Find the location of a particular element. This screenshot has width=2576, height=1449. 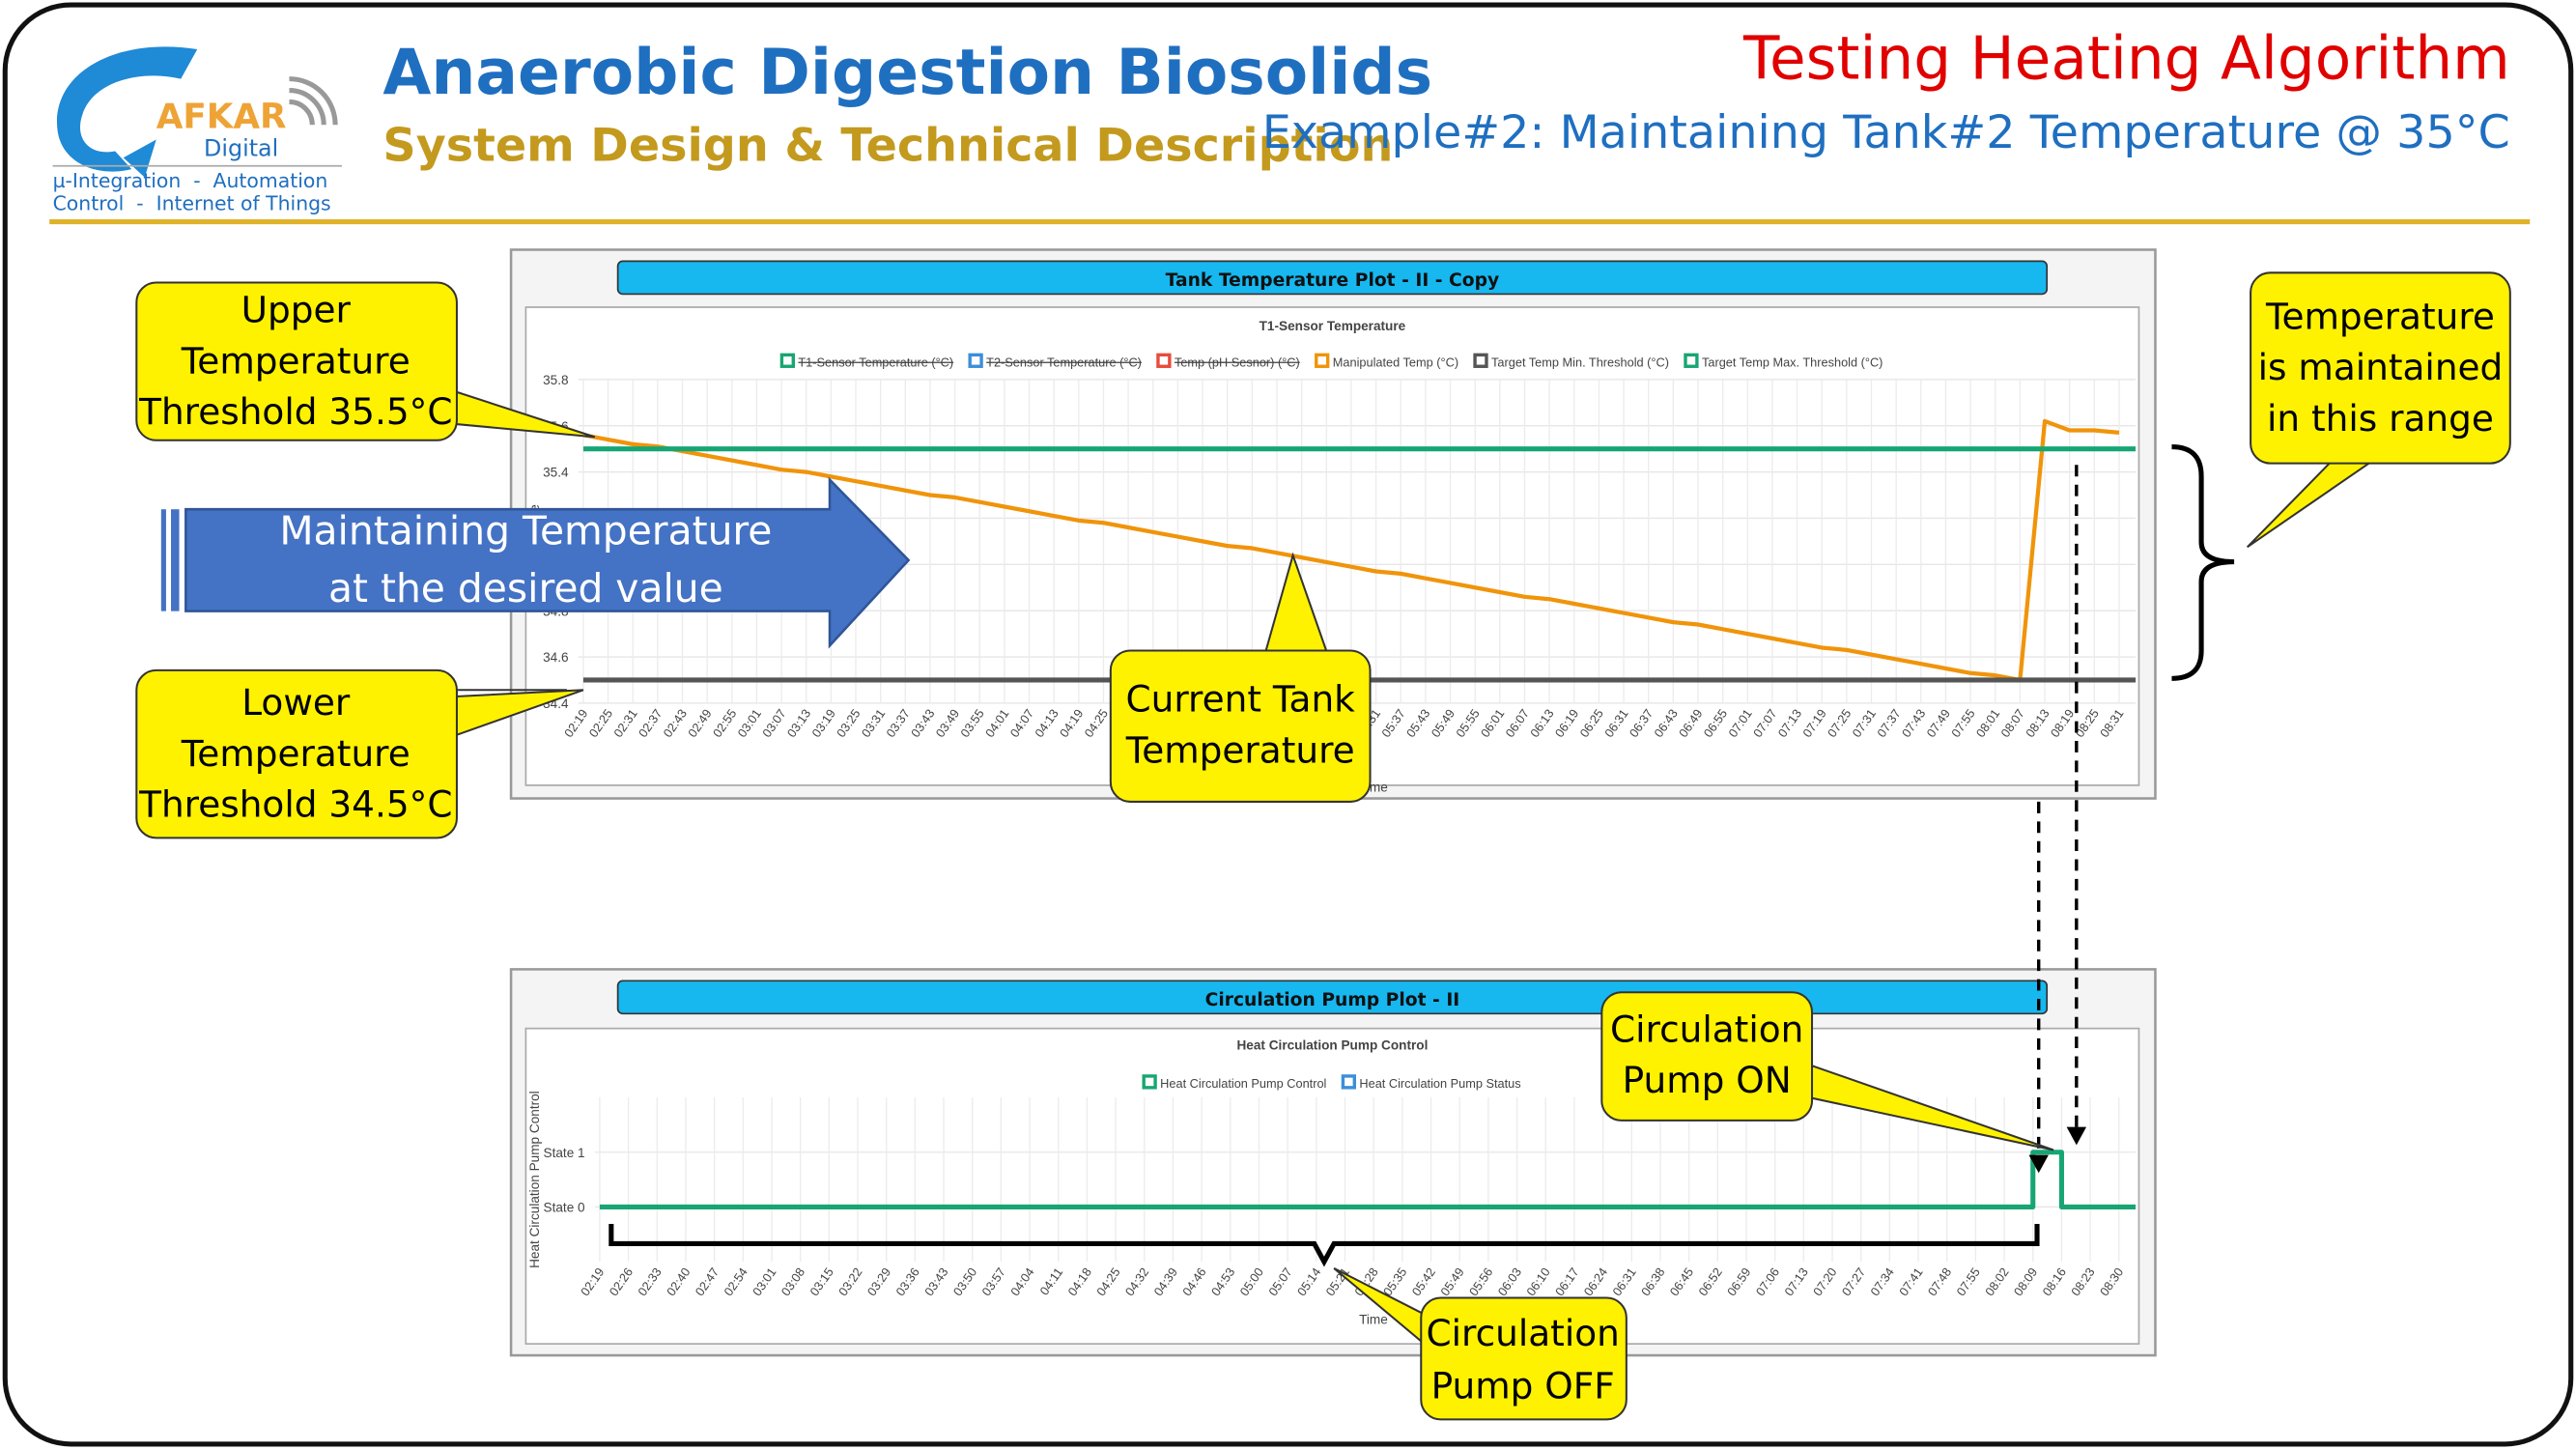

y-tick-label: State 0 is located at coordinates (565, 1208).